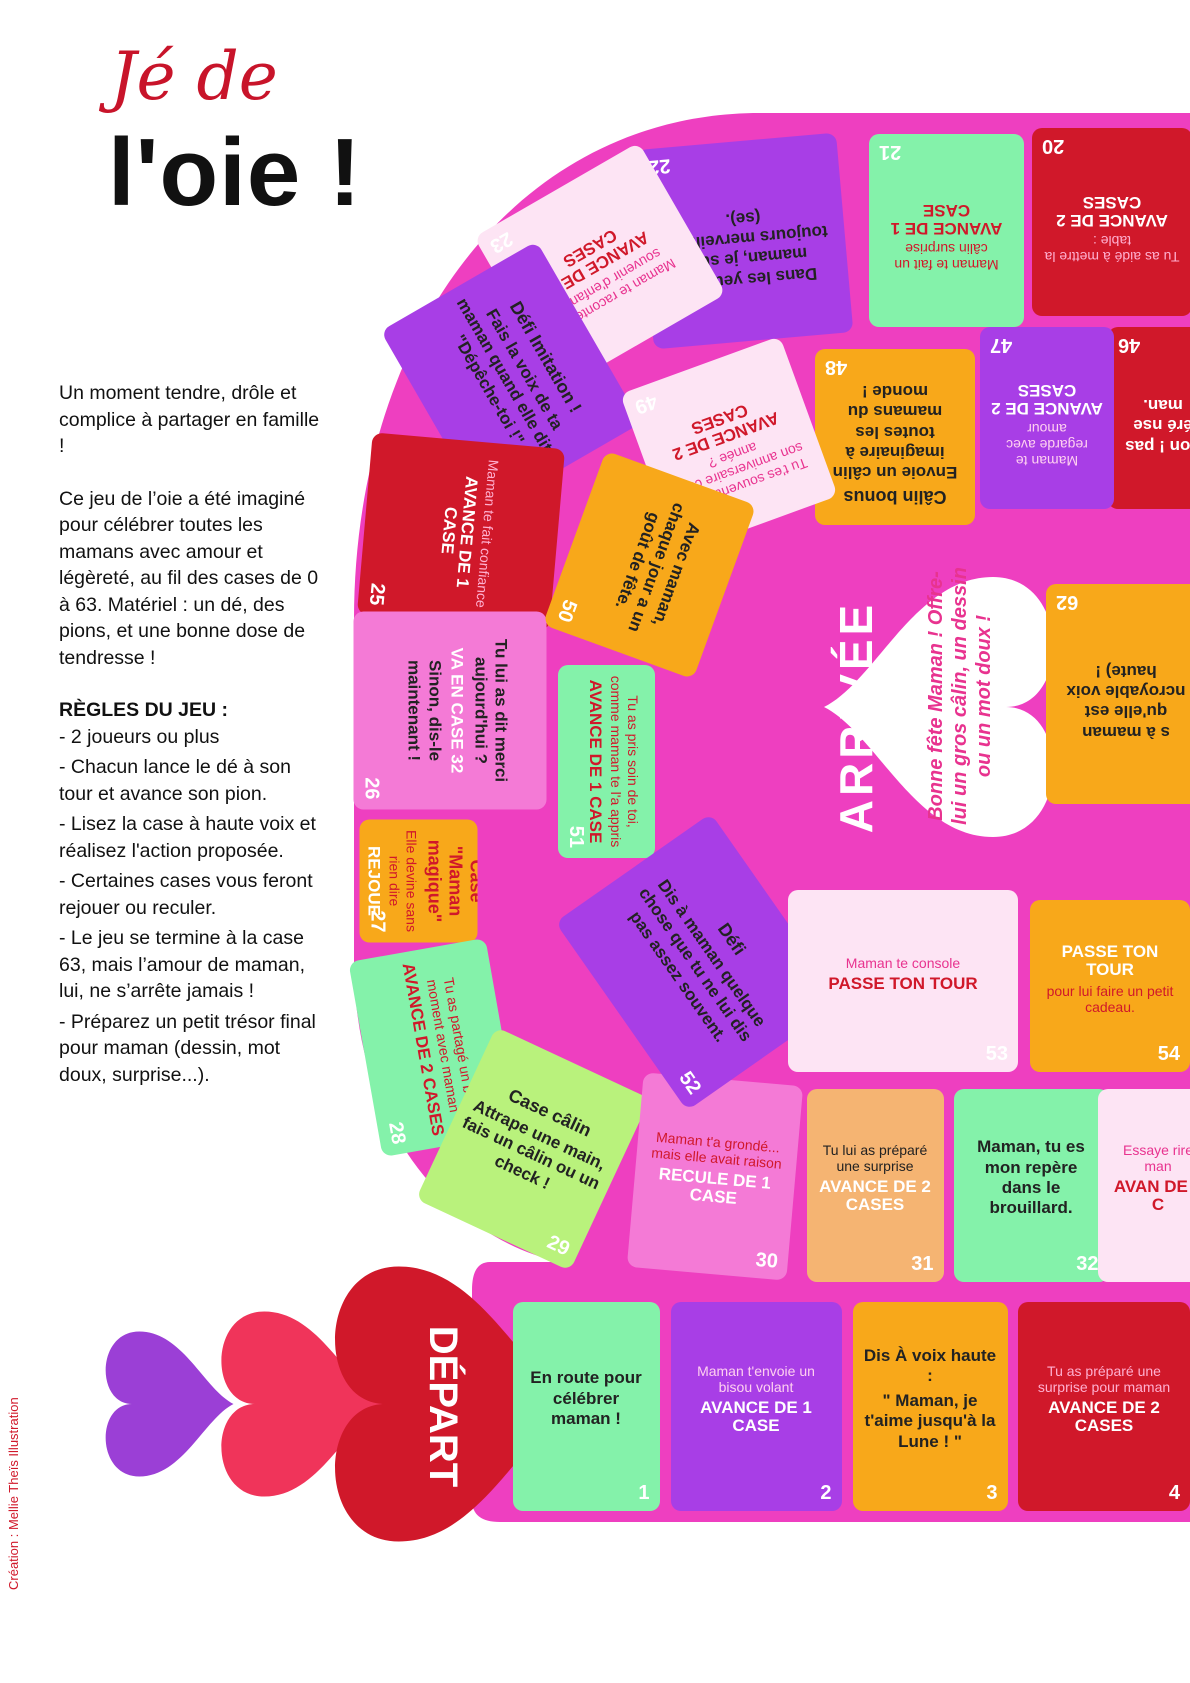 The image size is (1190, 1683). What do you see at coordinates (450, 881) in the screenshot?
I see `square-heading: Case "Maman magique"` at bounding box center [450, 881].